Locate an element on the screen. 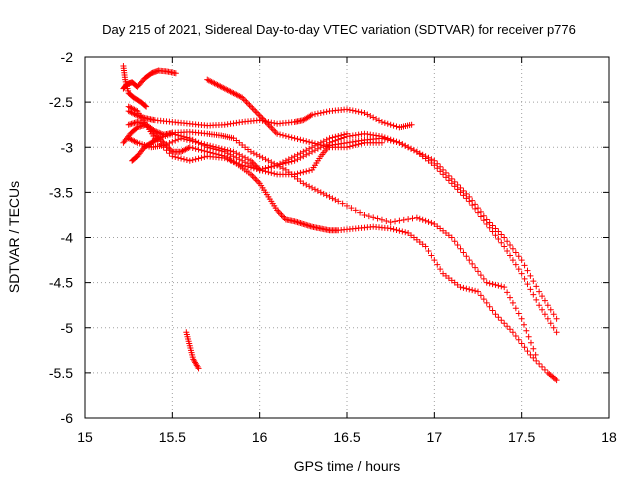 Image resolution: width=640 pixels, height=480 pixels. x-tick-label: 15.5 is located at coordinates (172, 437).